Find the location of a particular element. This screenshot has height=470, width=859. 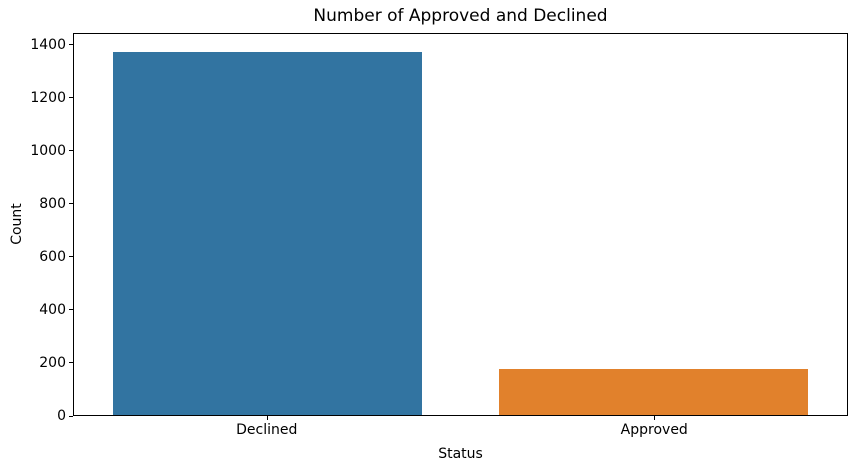

y-tick-label: 0 is located at coordinates (61, 416).